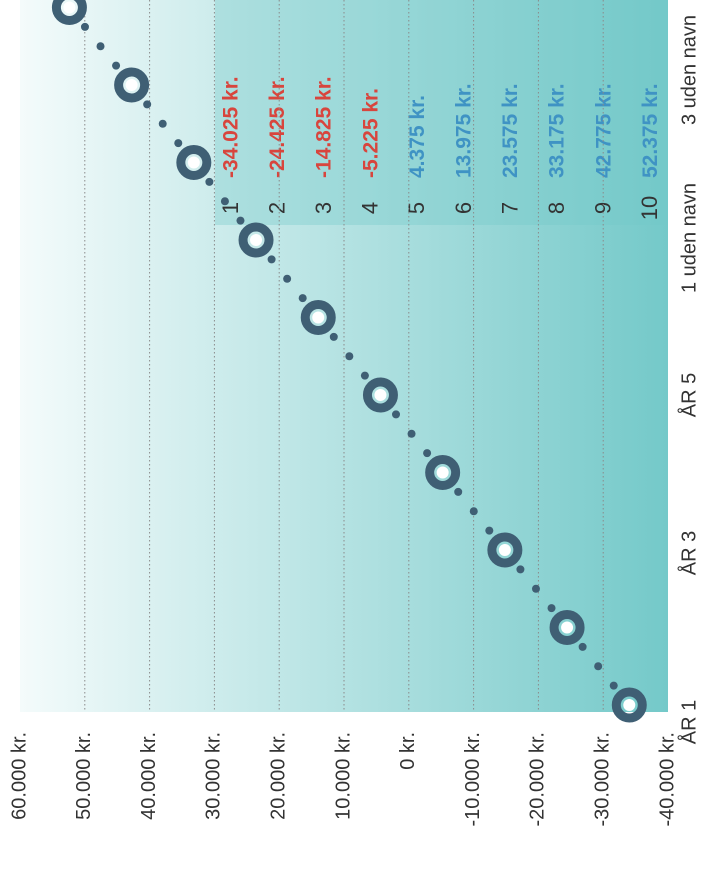 The width and height of the screenshot is (709, 875). What do you see at coordinates (84, 776) in the screenshot?
I see `y-tick-label: 50.000 kr.` at bounding box center [84, 776].